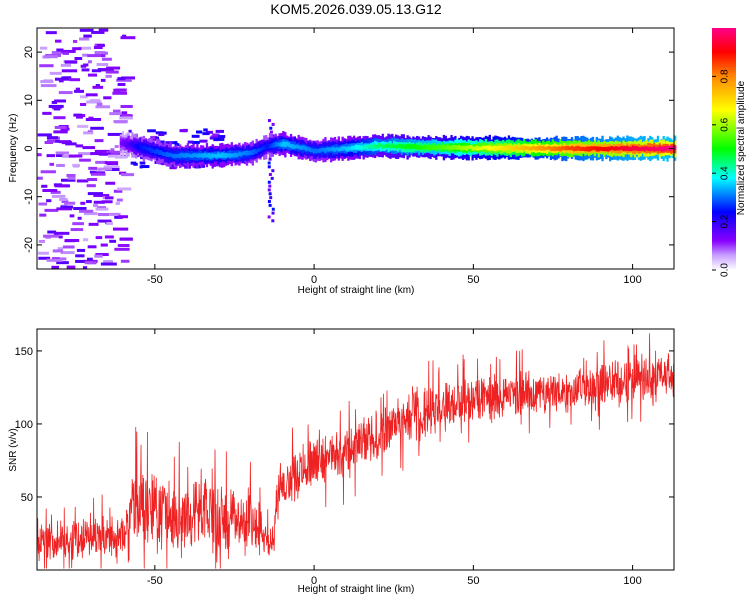 This screenshot has width=750, height=600. I want to click on spectrogram-x-tick-label: 100, so click(632, 280).